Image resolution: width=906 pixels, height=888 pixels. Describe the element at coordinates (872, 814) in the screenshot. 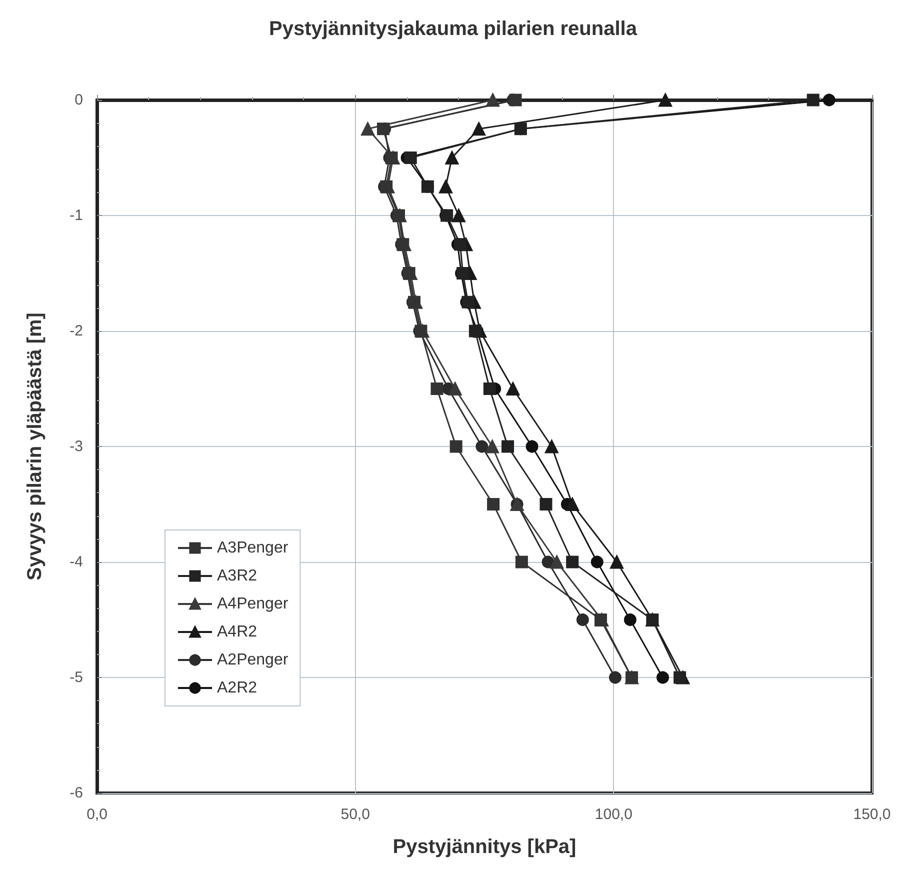

I see `x-tick-label: 150,0` at that location.